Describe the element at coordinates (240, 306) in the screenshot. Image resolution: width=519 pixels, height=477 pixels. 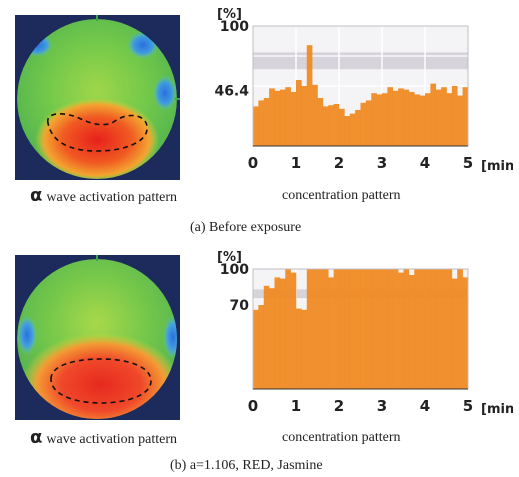
I see `y-tick-label: 70` at that location.